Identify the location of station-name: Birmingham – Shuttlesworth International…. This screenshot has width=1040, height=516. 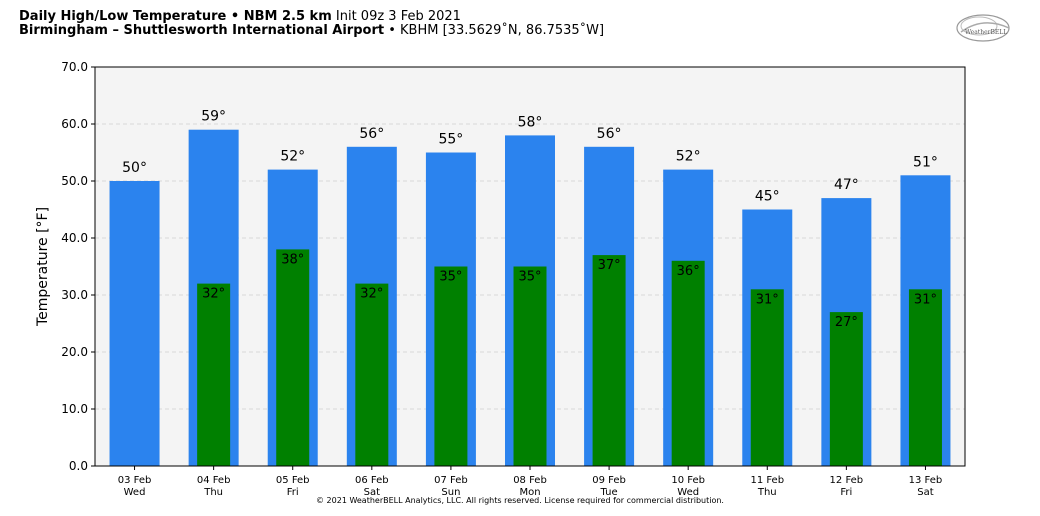
(202, 30).